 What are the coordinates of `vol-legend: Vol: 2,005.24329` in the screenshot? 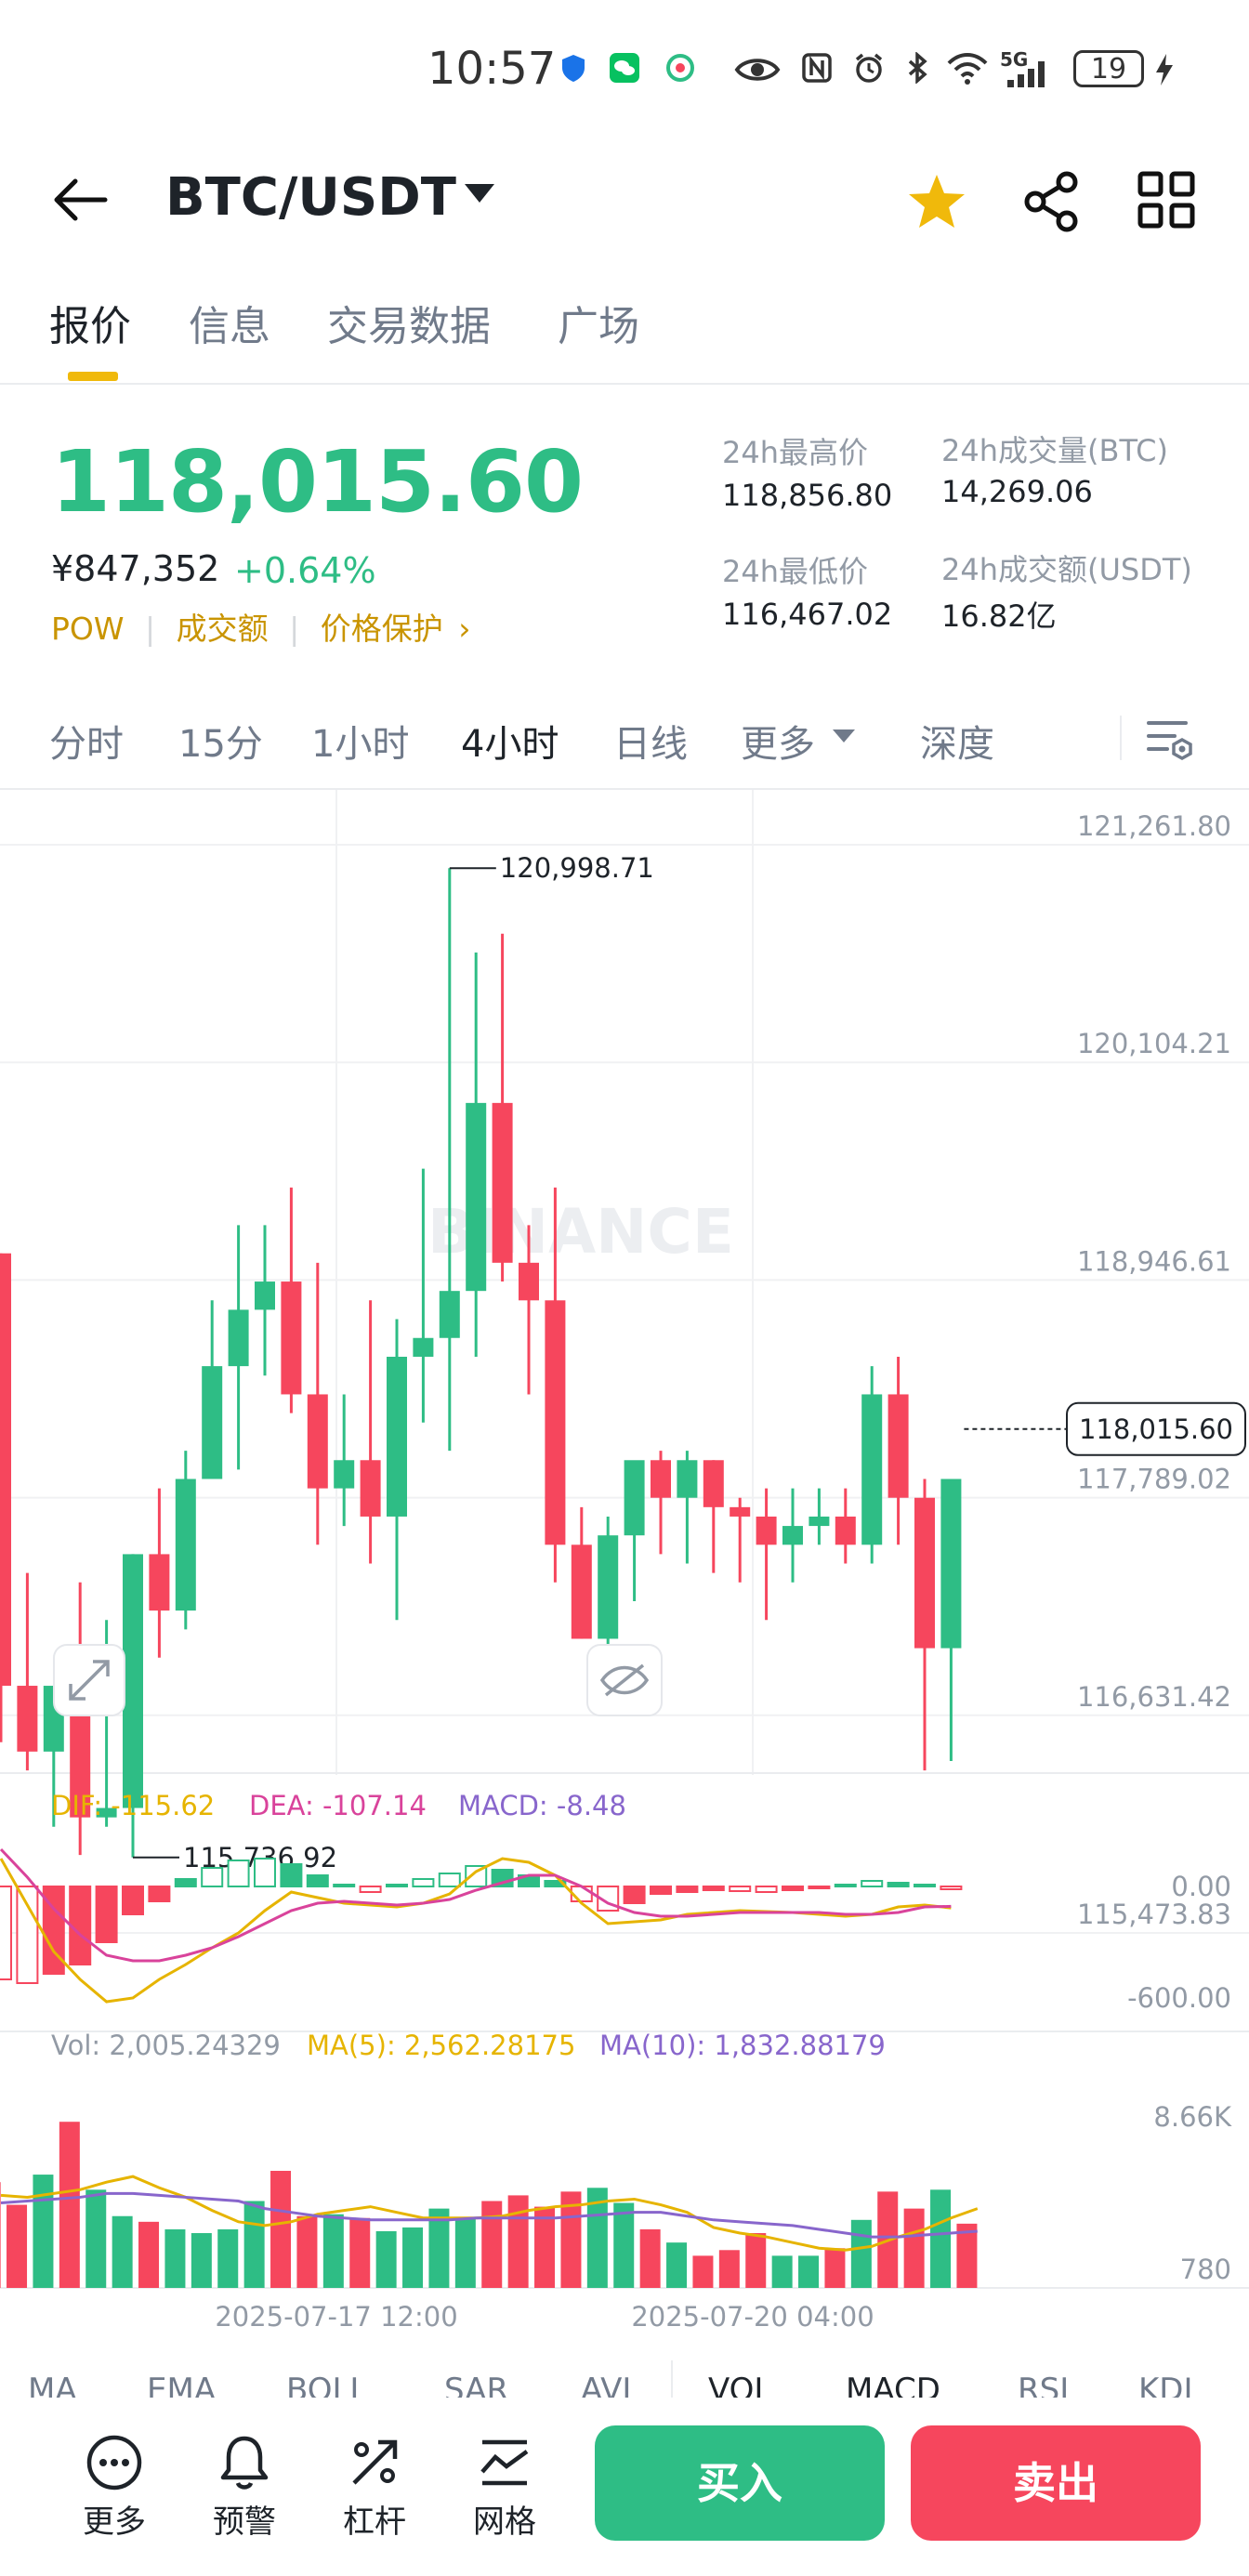 It's located at (166, 2045).